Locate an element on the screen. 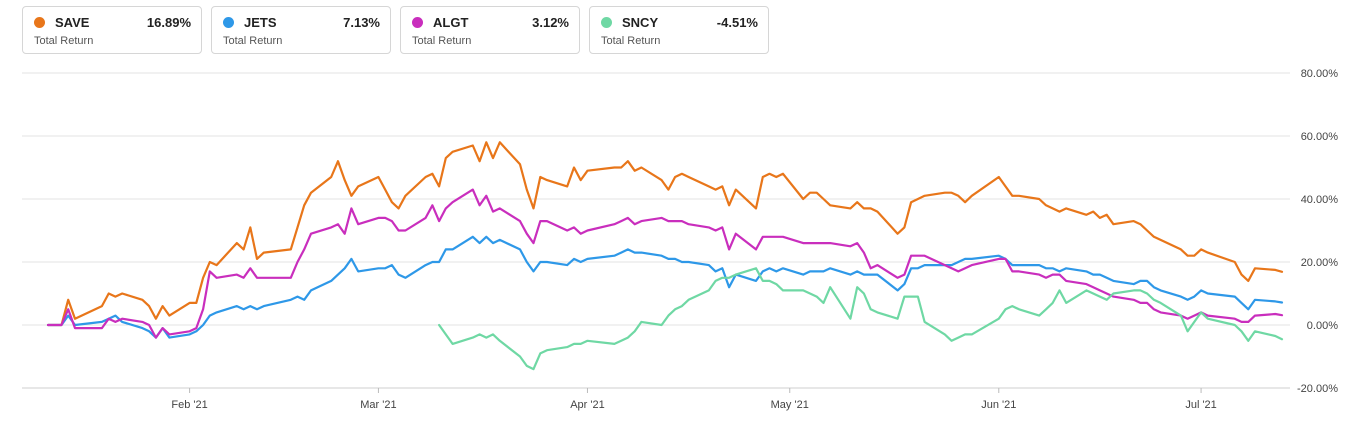 This screenshot has height=425, width=1370. legend-value: 7.13% is located at coordinates (361, 22).